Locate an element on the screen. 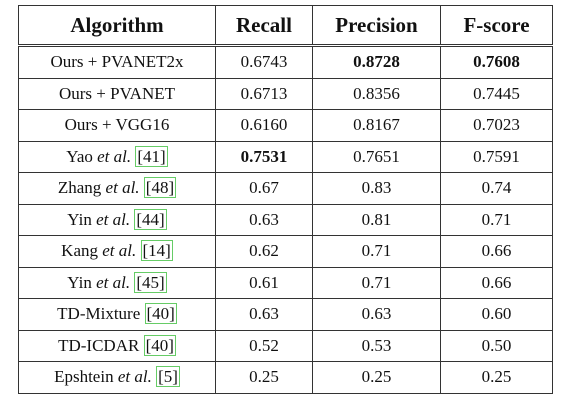  table-row: Epshtein et al. [5] 0.25 0.25 0.25 is located at coordinates (285, 377).